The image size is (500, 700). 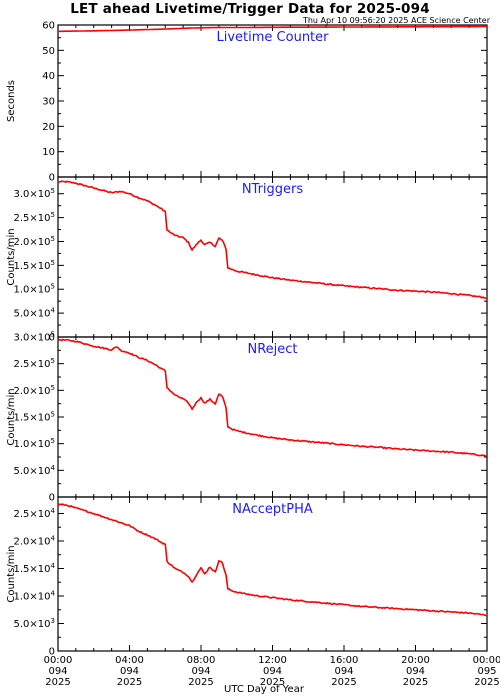 I want to click on panel-title: NAcceptPHA, so click(x=272, y=509).